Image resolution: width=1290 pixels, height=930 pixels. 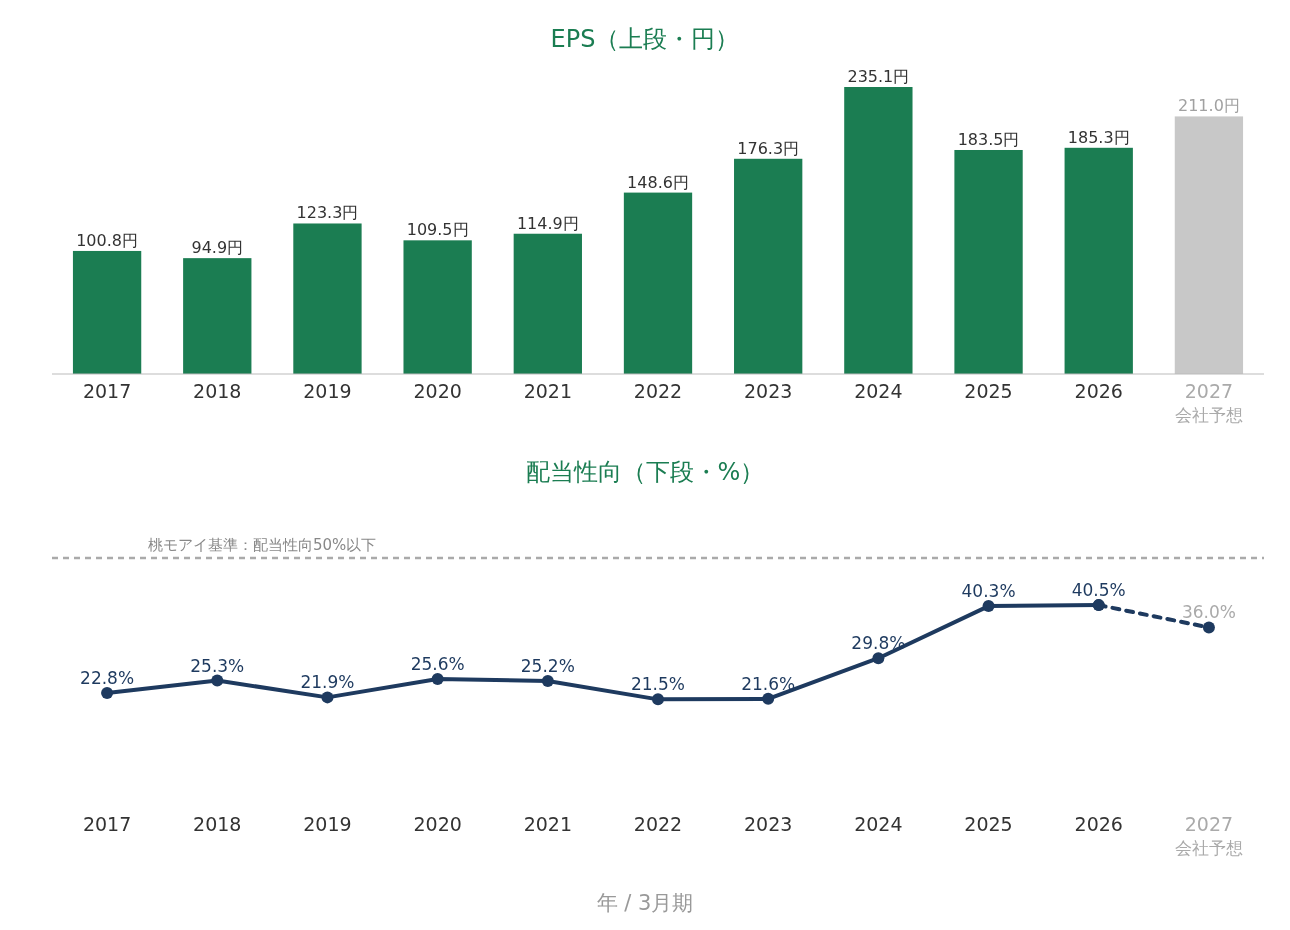 What do you see at coordinates (262, 545) in the screenshot?
I see `ref-line-label: 桃モアイ基準：配当性向50%以下` at bounding box center [262, 545].